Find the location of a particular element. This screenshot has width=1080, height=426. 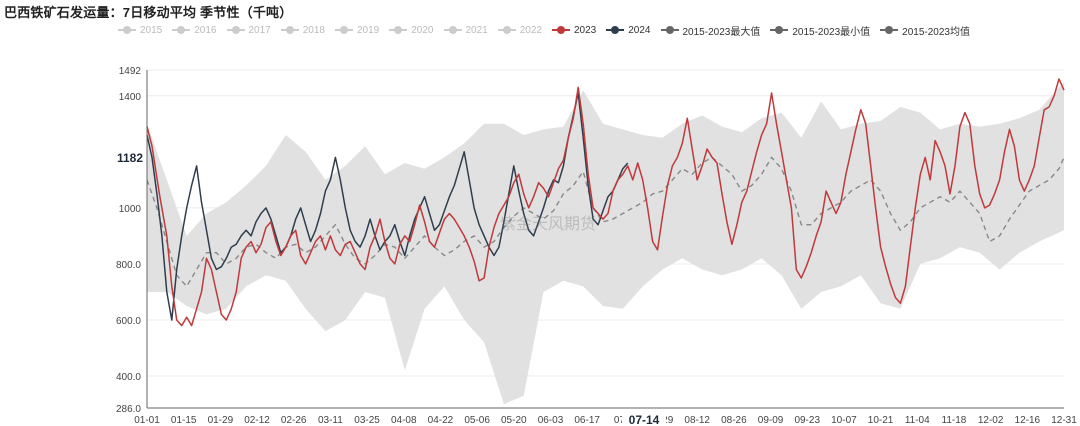

x-tick-label: 01-15 is located at coordinates (184, 420).